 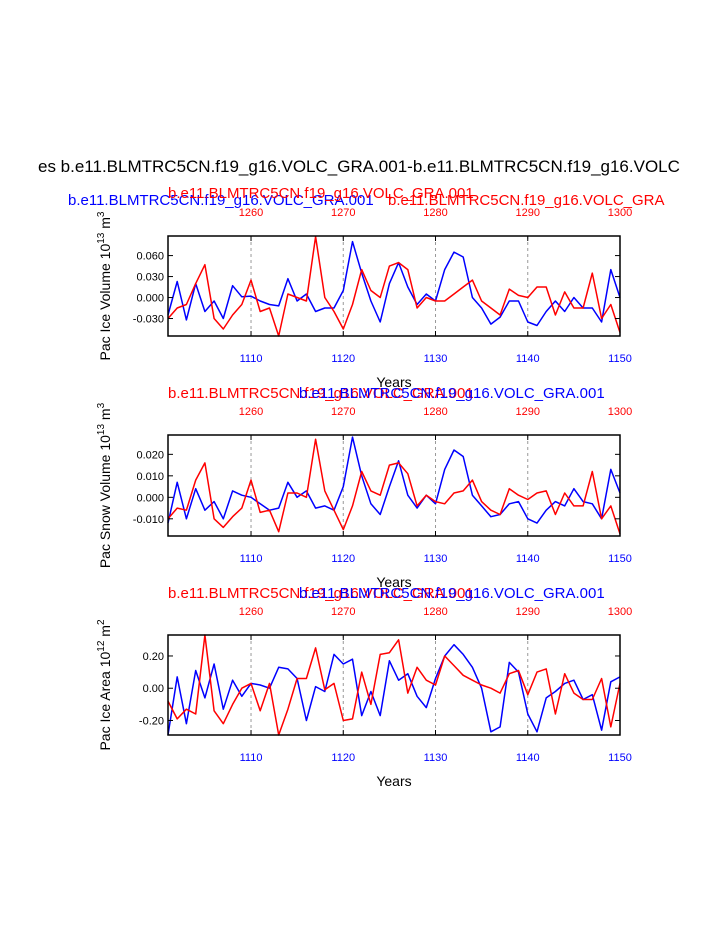 What do you see at coordinates (105, 302) in the screenshot?
I see `y-axis-label-part: Pac Ice Volume 10` at bounding box center [105, 302].